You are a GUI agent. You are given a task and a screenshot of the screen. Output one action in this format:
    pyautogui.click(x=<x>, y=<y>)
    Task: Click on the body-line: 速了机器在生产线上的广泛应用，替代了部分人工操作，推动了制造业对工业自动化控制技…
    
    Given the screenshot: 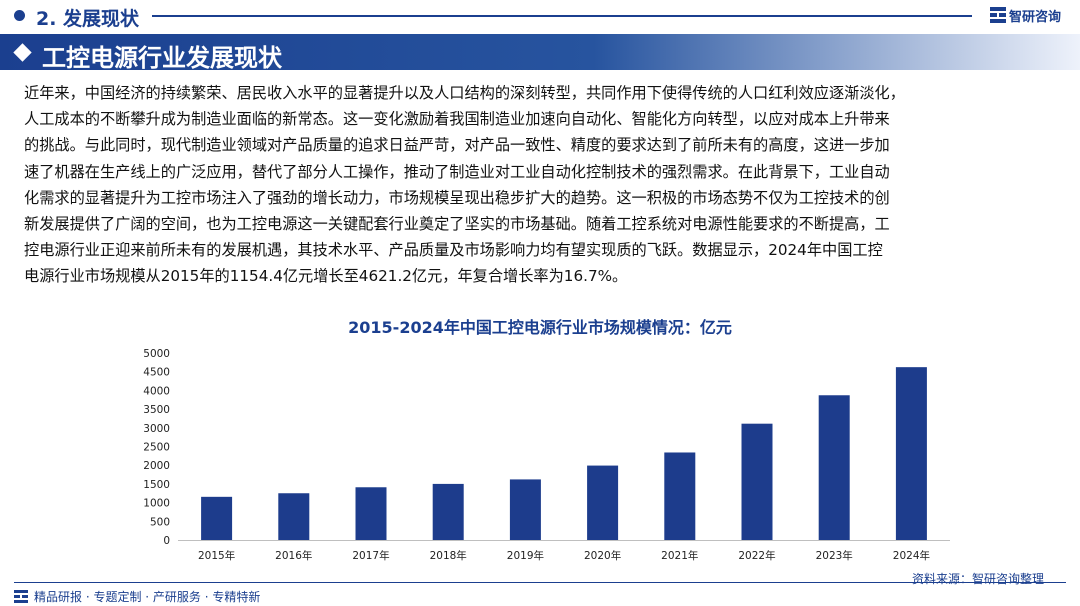 What is the action you would take?
    pyautogui.click(x=457, y=171)
    